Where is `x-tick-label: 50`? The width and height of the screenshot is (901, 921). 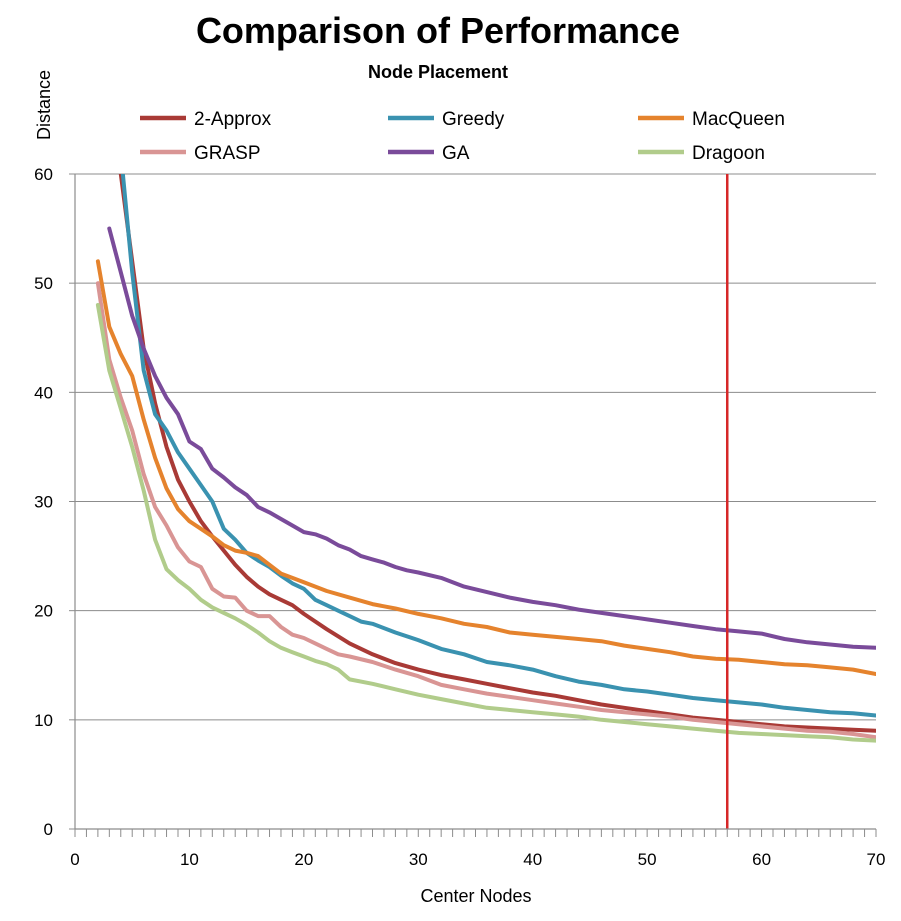
x-tick-label: 50 is located at coordinates (647, 859).